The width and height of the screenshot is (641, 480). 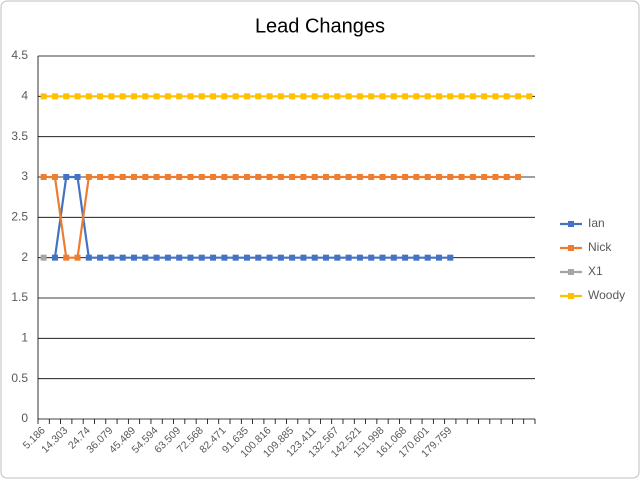 I want to click on y-tick-label: 3, so click(x=24, y=176).